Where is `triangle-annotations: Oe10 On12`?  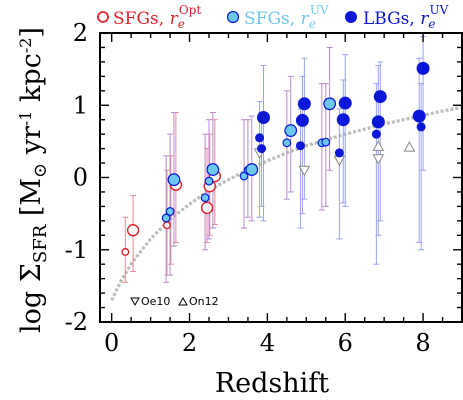
triangle-annotations: Oe10 On12 is located at coordinates (174, 301).